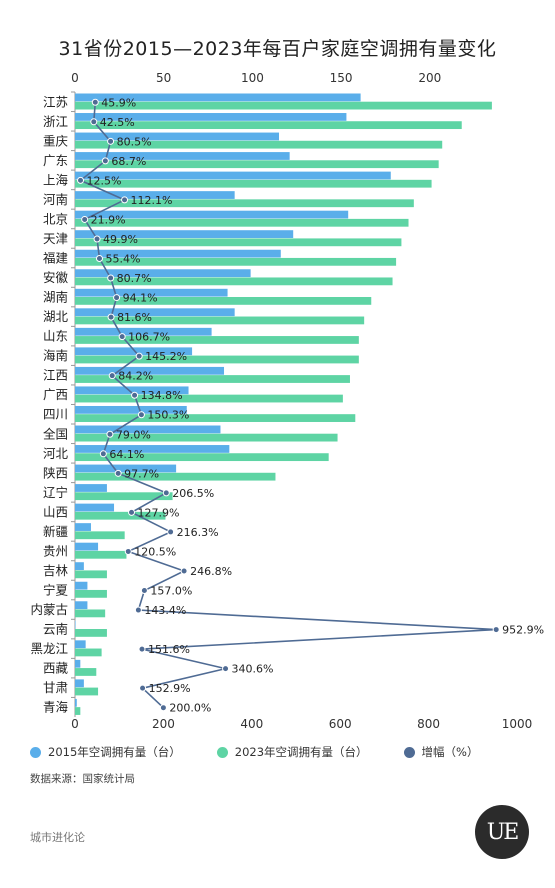  I want to click on growth-data-label: 150.3%, so click(168, 415).